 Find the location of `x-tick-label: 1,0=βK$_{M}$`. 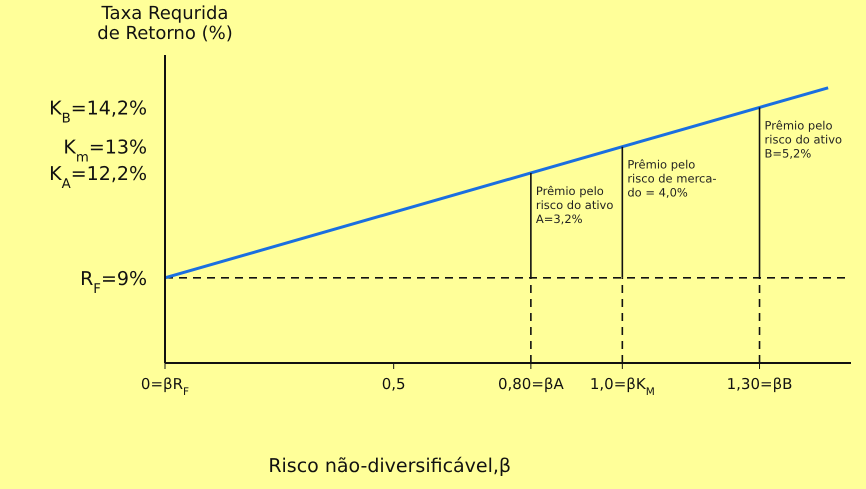

x-tick-label: 1,0=βK$_{M}$ is located at coordinates (622, 386).